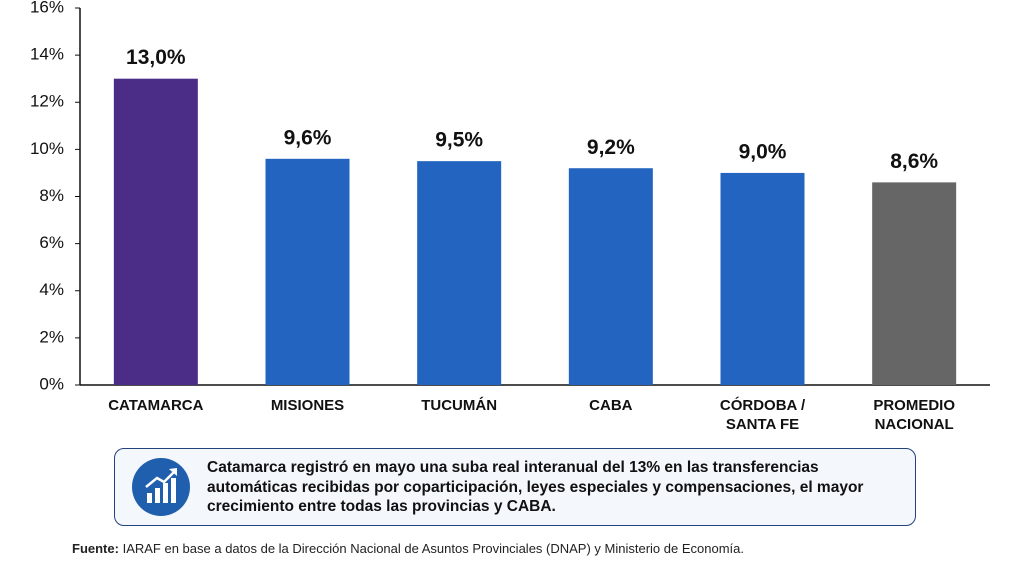 Image resolution: width=1024 pixels, height=576 pixels. Describe the element at coordinates (47, 54) in the screenshot. I see `y-tick-label: 14%` at that location.